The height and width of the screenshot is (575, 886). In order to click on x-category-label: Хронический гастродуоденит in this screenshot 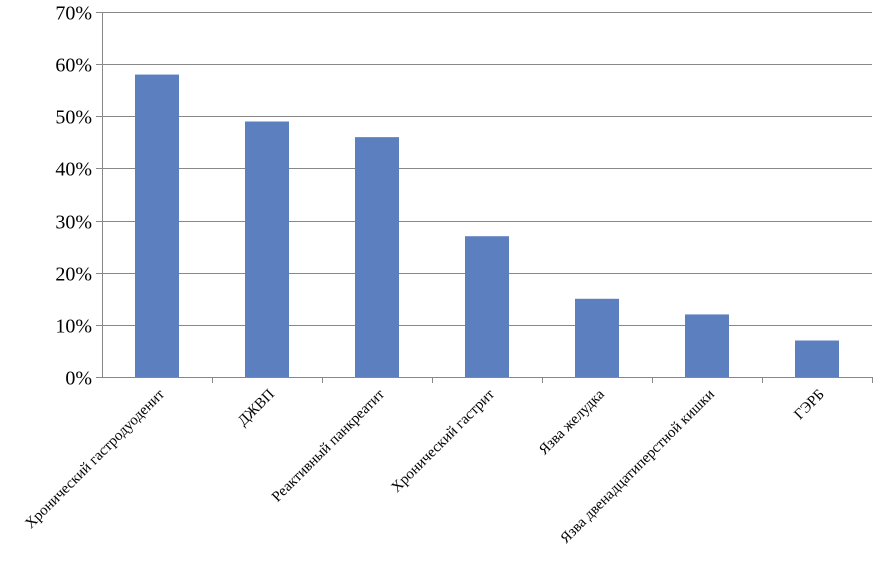, I will do `click(95, 459)`.